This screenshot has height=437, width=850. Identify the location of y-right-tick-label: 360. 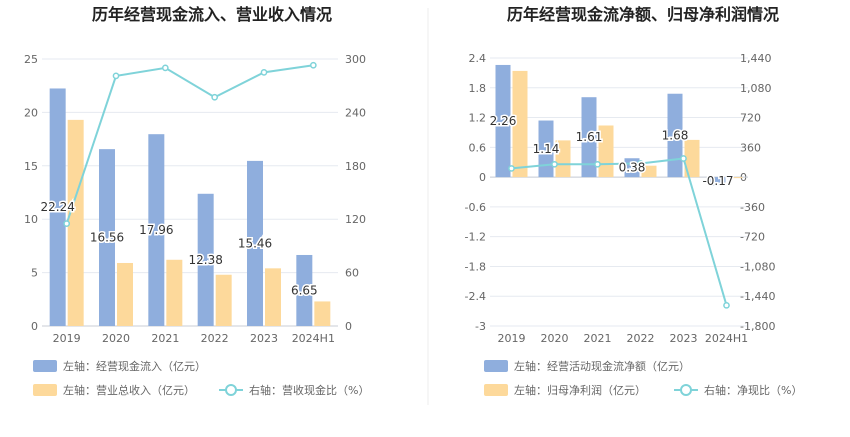
(750, 147).